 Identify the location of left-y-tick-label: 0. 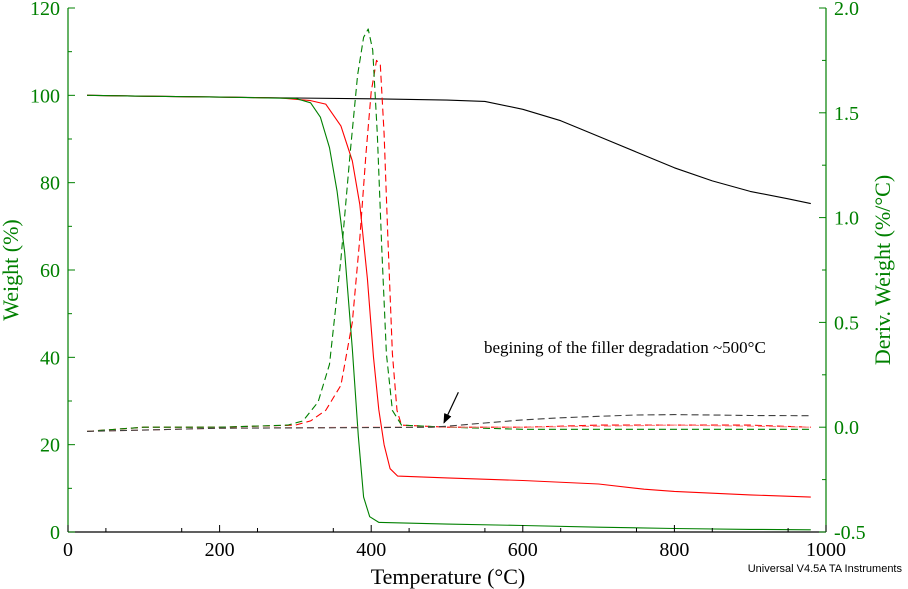
(55, 533).